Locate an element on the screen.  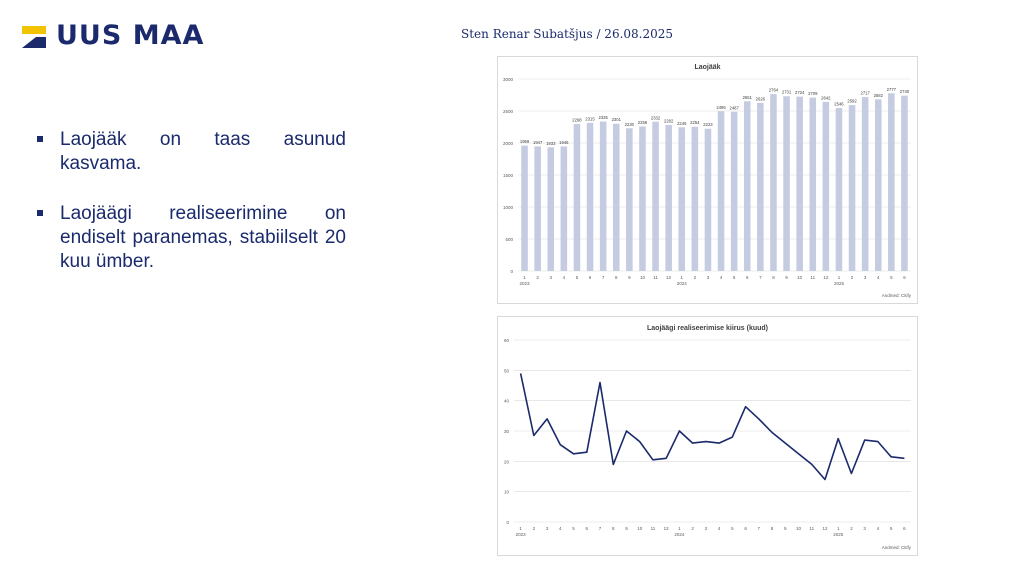
x-tick-label: 3 is located at coordinates (547, 528).